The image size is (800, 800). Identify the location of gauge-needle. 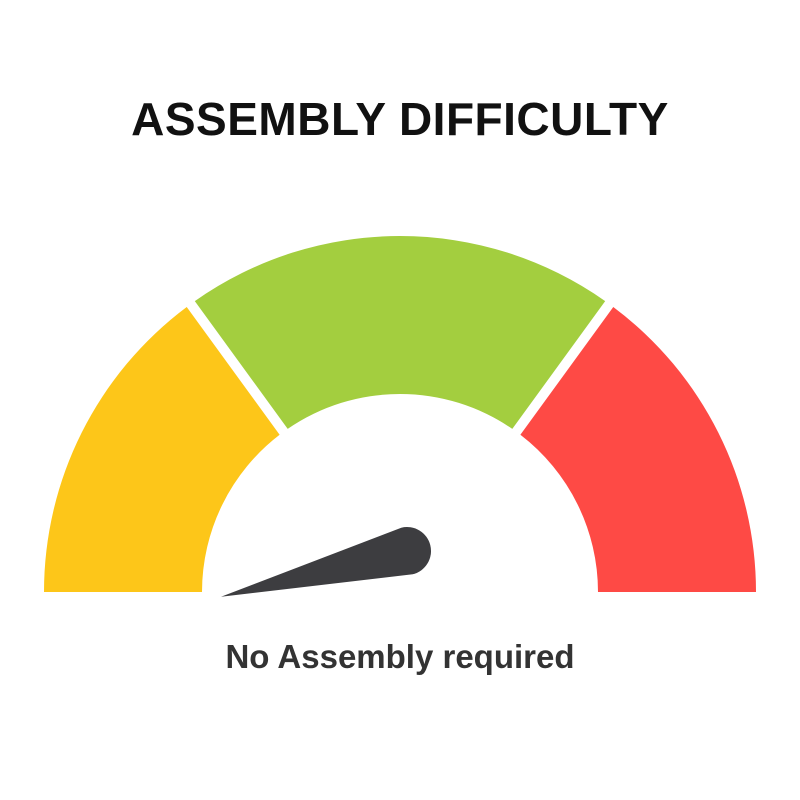
(326, 562).